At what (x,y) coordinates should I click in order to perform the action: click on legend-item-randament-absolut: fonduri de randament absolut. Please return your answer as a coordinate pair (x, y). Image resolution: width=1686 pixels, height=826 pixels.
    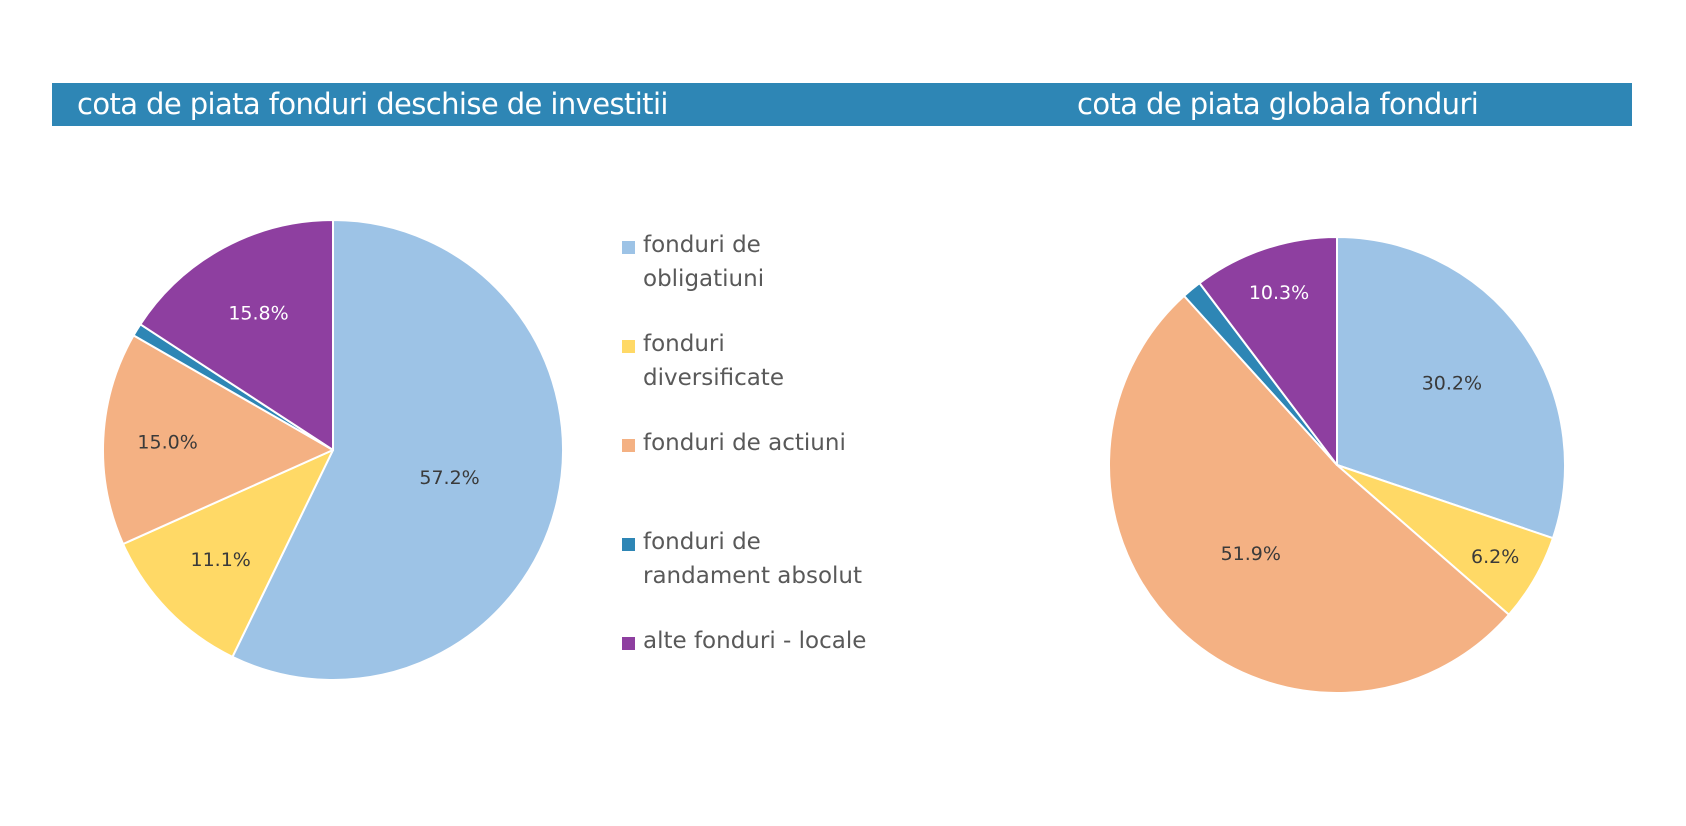
    Looking at the image, I should click on (747, 559).